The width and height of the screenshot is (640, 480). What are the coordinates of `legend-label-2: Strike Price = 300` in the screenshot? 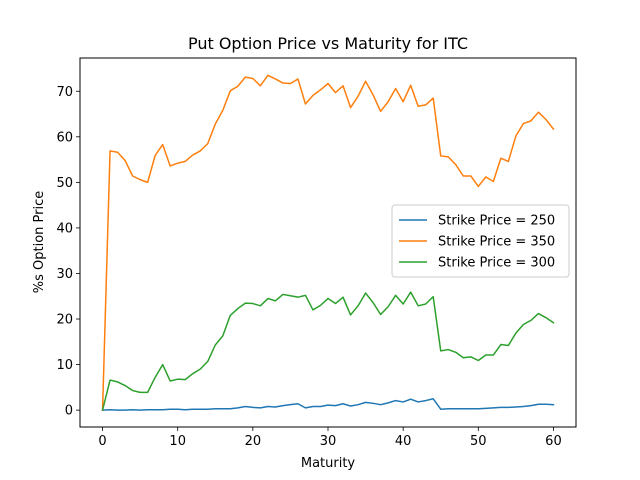 It's located at (496, 263).